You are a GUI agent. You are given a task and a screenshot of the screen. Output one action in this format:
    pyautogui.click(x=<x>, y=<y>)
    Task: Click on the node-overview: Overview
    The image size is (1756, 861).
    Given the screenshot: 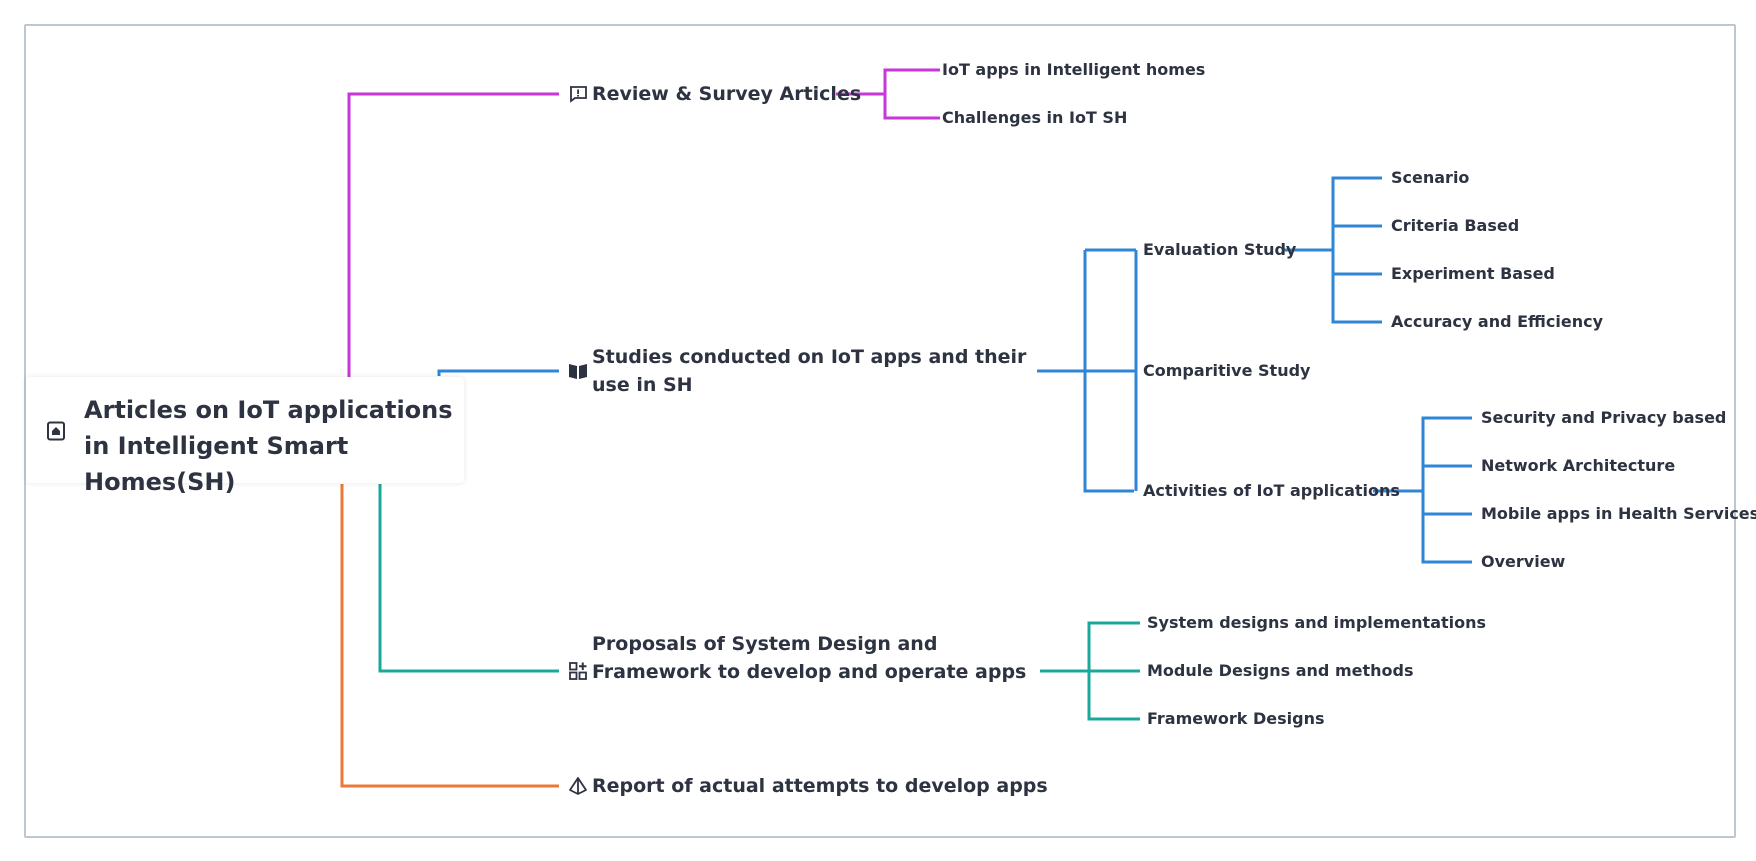 What is the action you would take?
    pyautogui.click(x=1523, y=561)
    